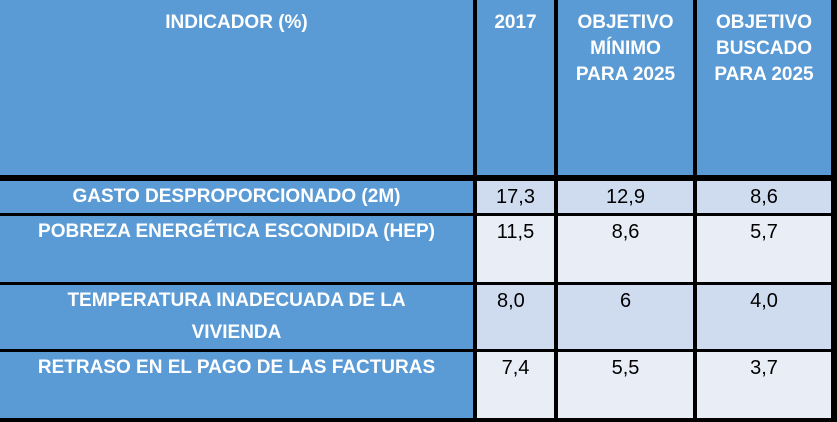 The width and height of the screenshot is (837, 422). Describe the element at coordinates (767, 387) in the screenshot. I see `value-target-goal: 3,7` at that location.